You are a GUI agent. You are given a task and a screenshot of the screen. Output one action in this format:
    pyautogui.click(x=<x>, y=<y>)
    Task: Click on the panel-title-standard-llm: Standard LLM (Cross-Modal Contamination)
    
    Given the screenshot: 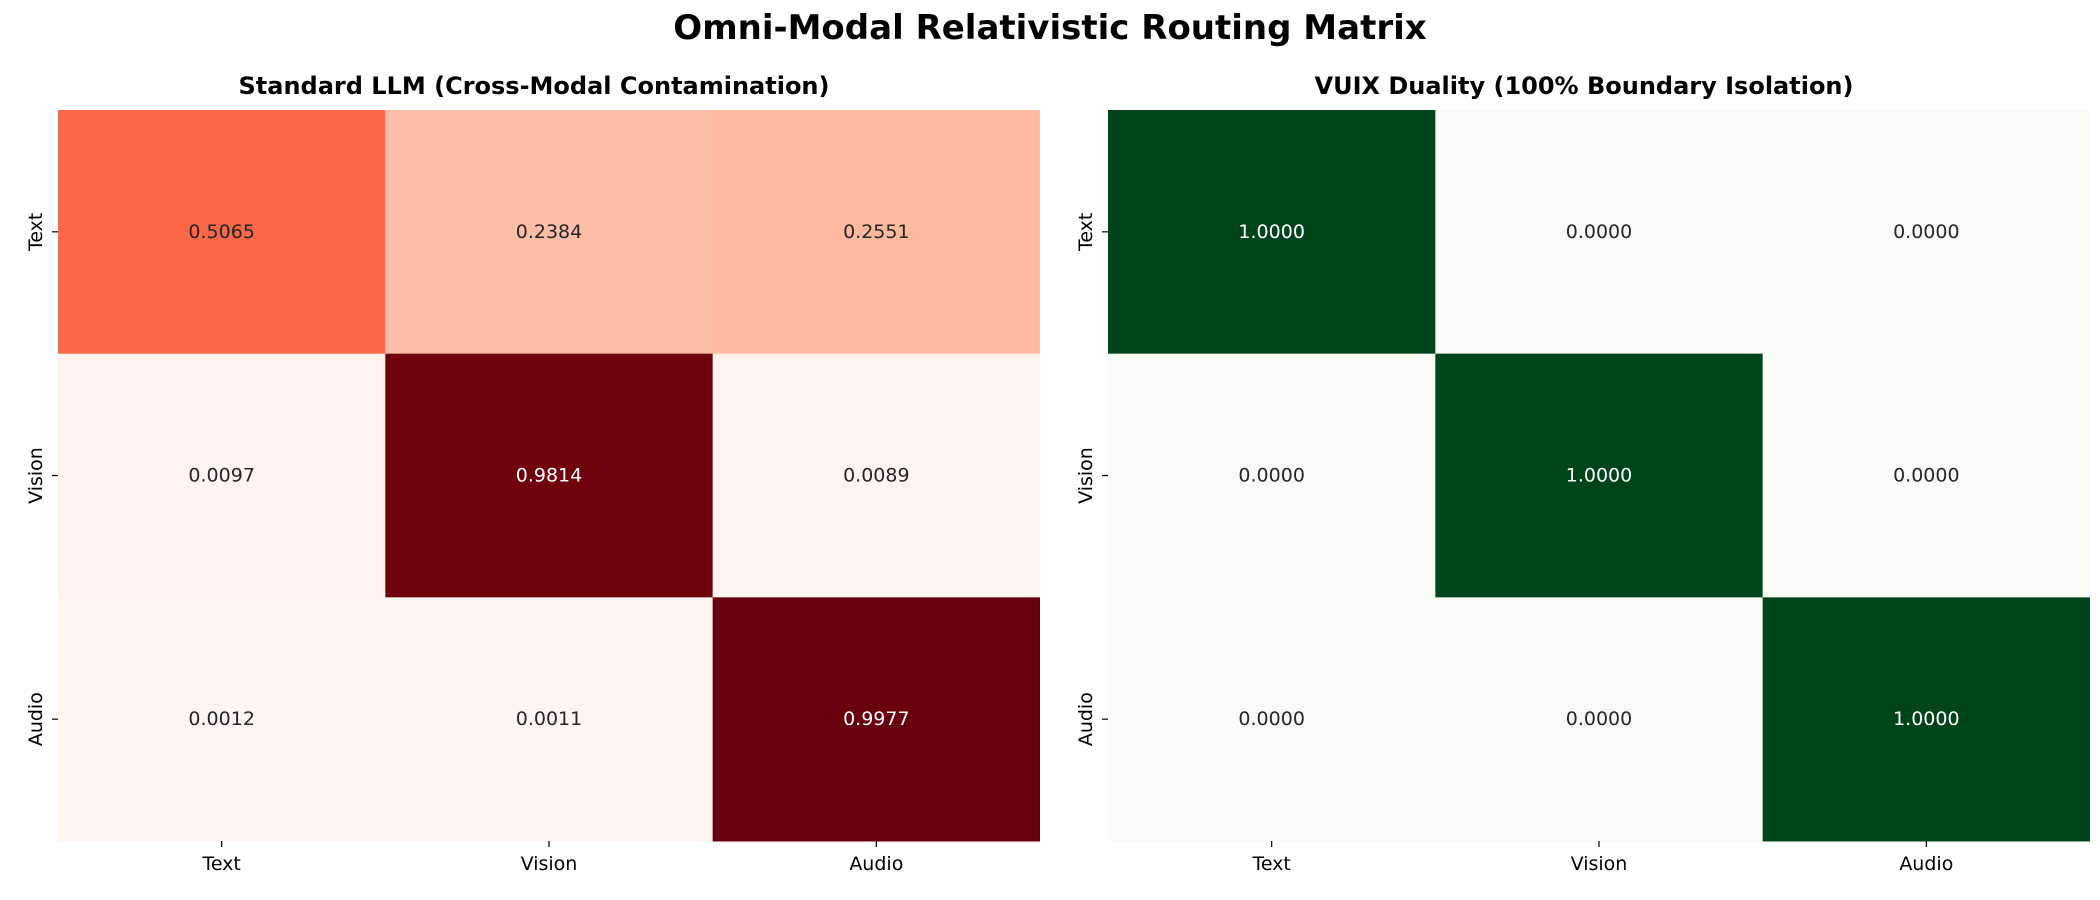 What is the action you would take?
    pyautogui.click(x=534, y=86)
    